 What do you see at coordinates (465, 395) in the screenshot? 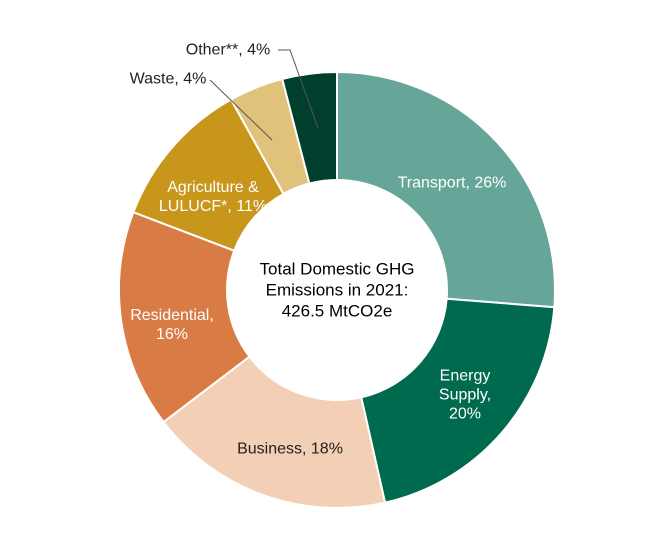
I see `slice-label: Energy Supply, 20%` at bounding box center [465, 395].